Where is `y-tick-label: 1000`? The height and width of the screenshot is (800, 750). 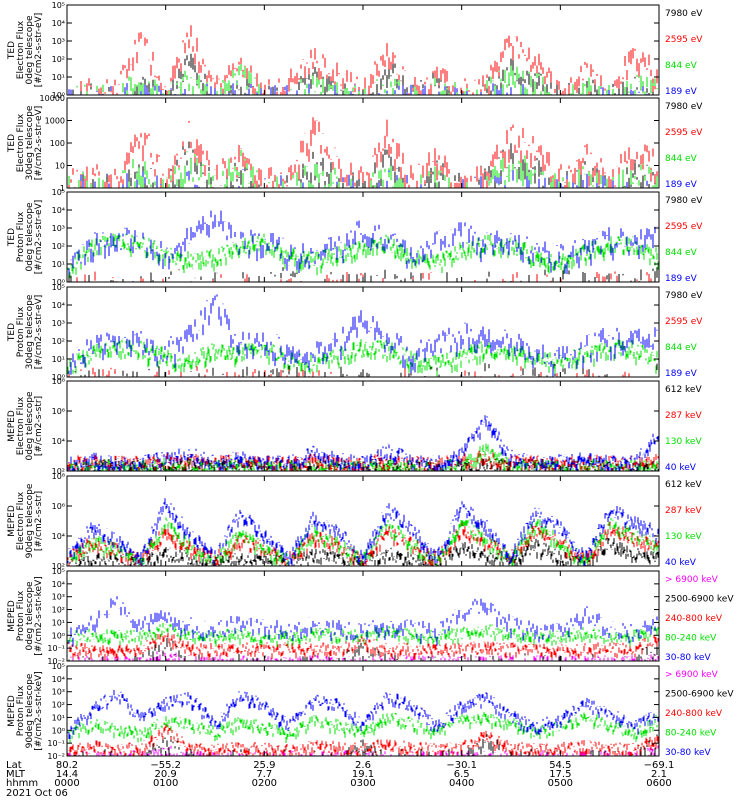 y-tick-label: 1000 is located at coordinates (55, 121).